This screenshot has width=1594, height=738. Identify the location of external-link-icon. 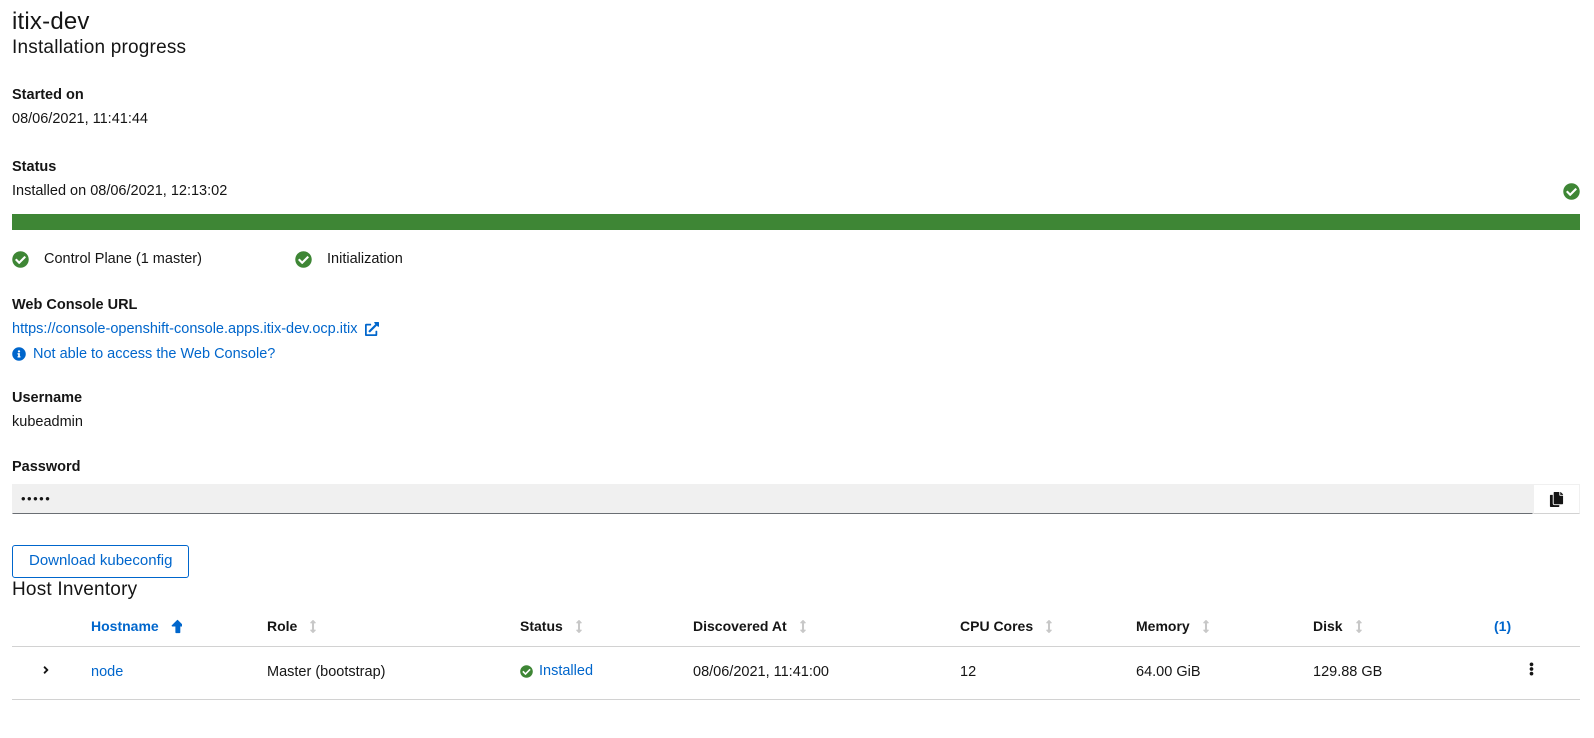
(372, 329).